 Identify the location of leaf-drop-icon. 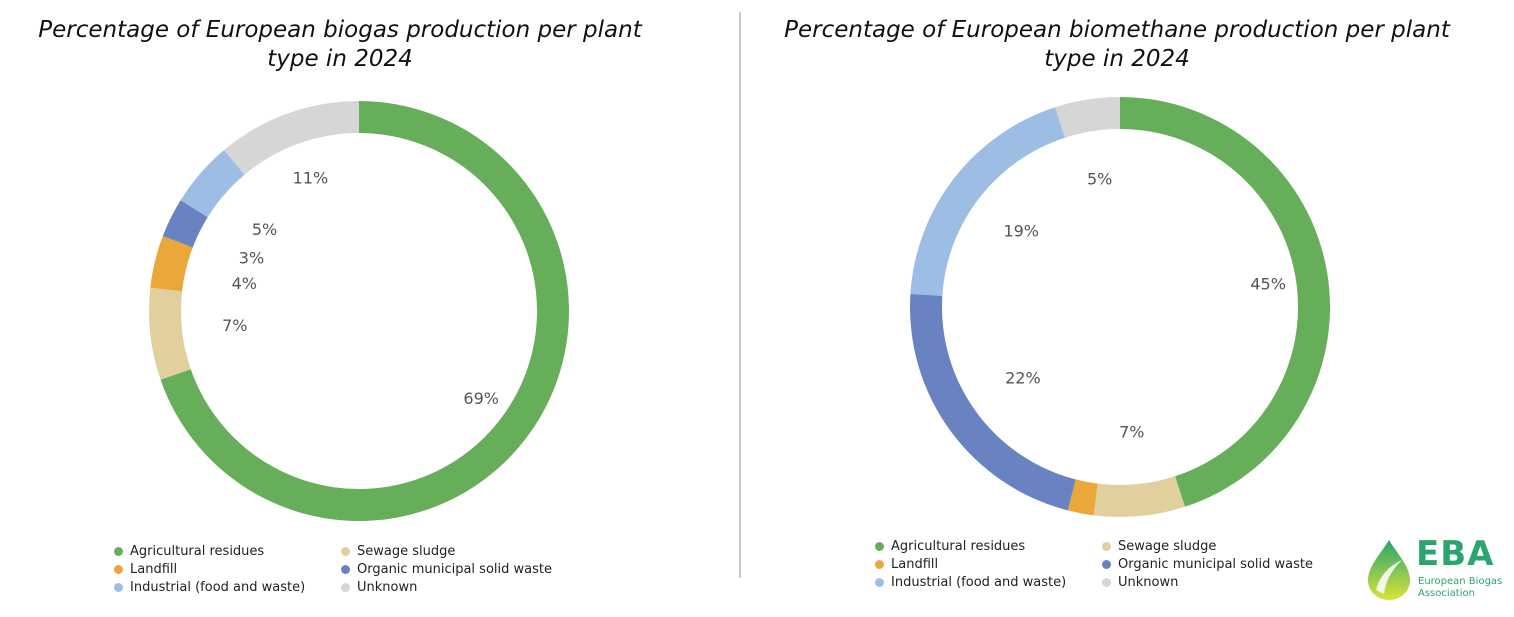
(1389, 570).